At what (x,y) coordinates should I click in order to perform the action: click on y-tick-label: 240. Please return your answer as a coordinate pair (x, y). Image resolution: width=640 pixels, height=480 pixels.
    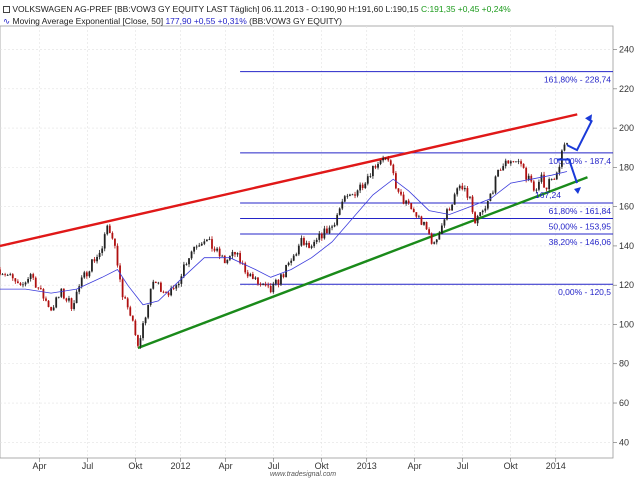
    Looking at the image, I should click on (626, 50).